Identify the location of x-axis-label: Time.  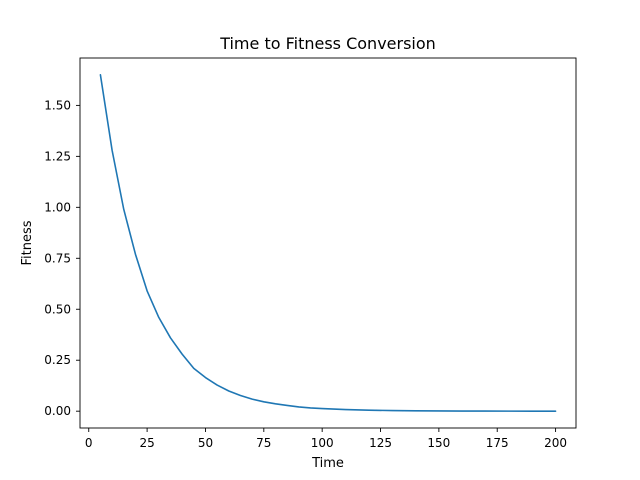
(327, 463).